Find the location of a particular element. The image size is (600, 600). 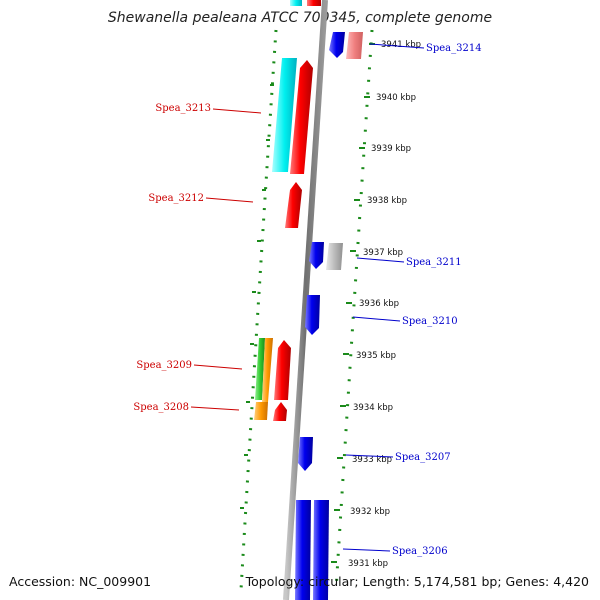

kbp-label-3931: 3931 kbp is located at coordinates (368, 564).